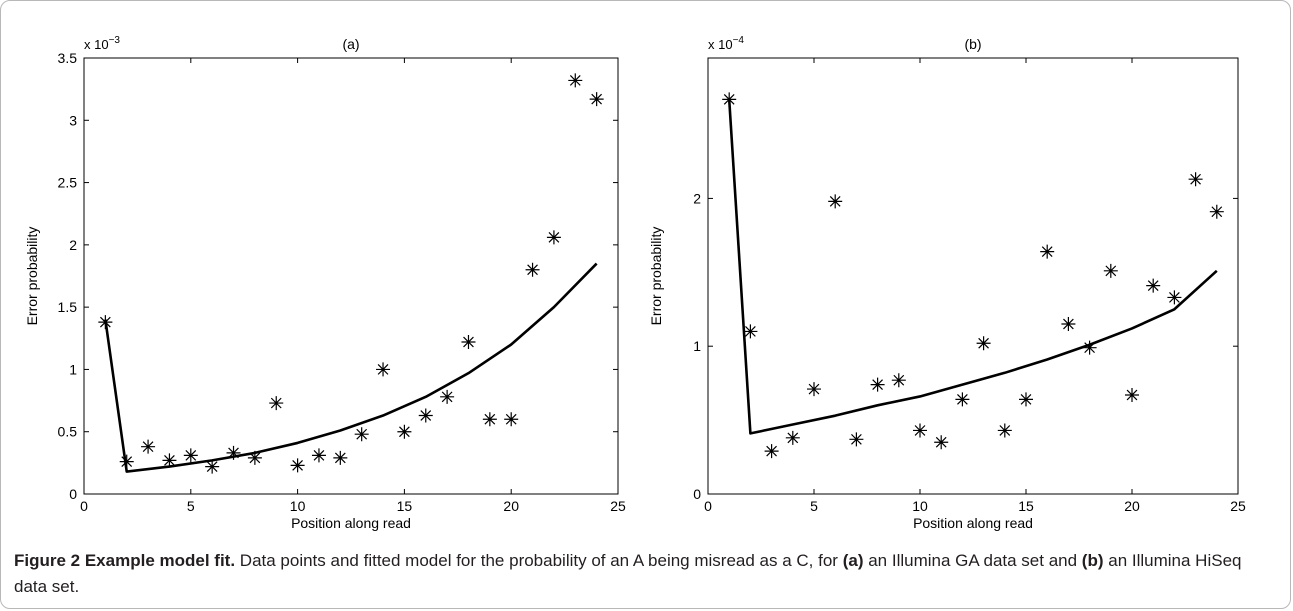  Describe the element at coordinates (1238, 506) in the screenshot. I see `x-tick-label-b: 25` at that location.